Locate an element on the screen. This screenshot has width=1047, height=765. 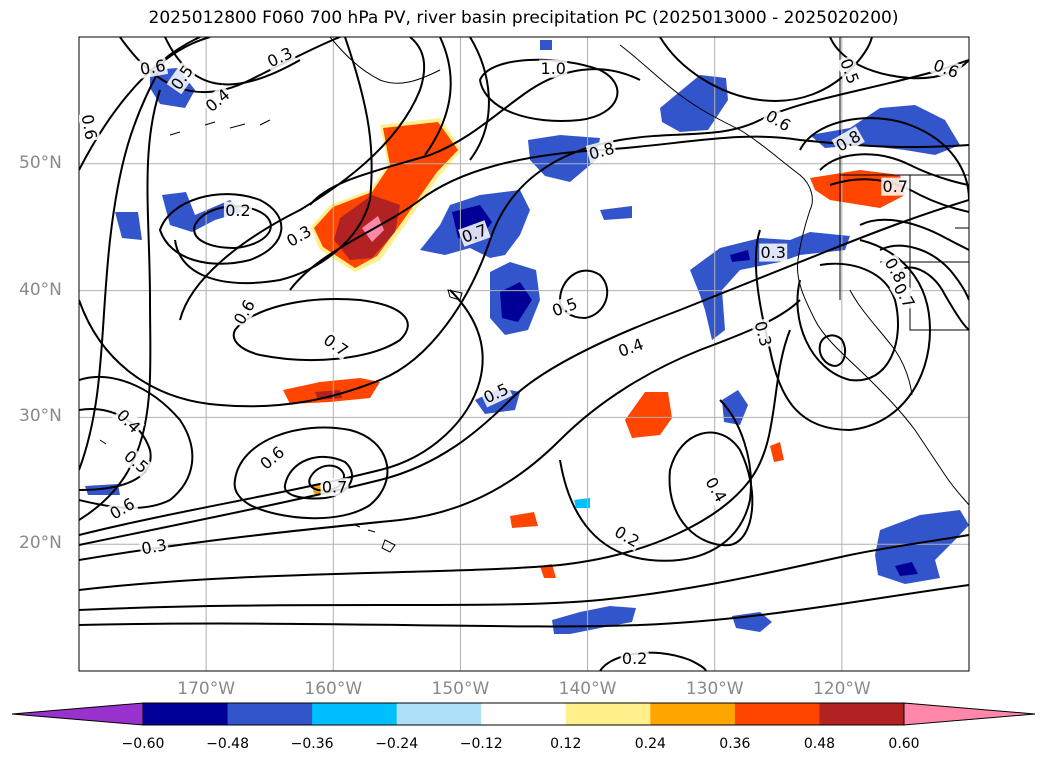
contour-label-text: 0.2 is located at coordinates (634, 658).